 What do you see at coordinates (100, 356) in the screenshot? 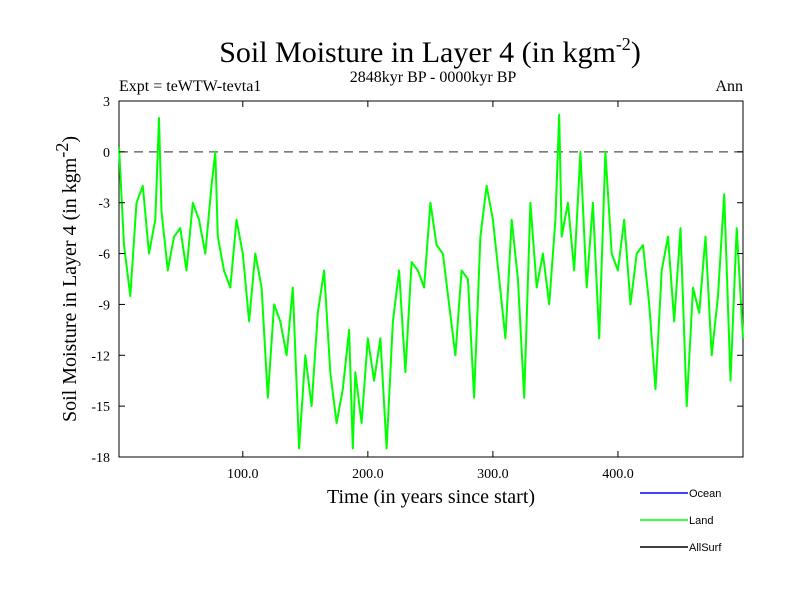
I see `y-tick-label: -12` at bounding box center [100, 356].